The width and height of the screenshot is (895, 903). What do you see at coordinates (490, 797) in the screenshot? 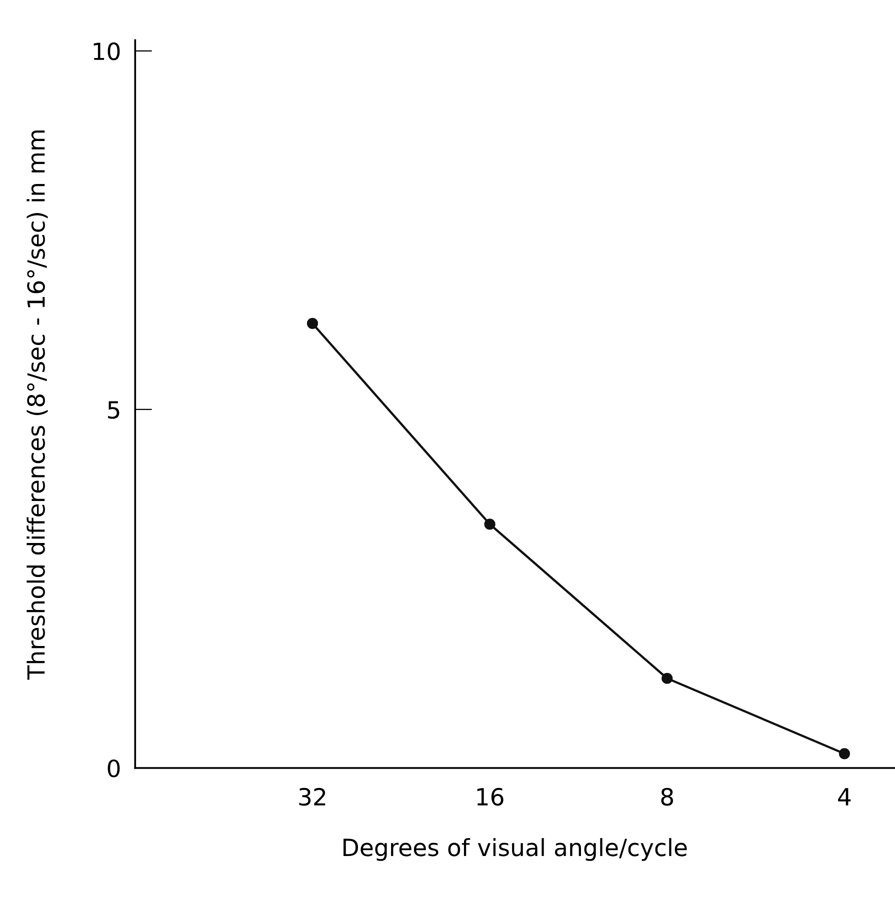
I see `x-tick-label: 16` at bounding box center [490, 797].